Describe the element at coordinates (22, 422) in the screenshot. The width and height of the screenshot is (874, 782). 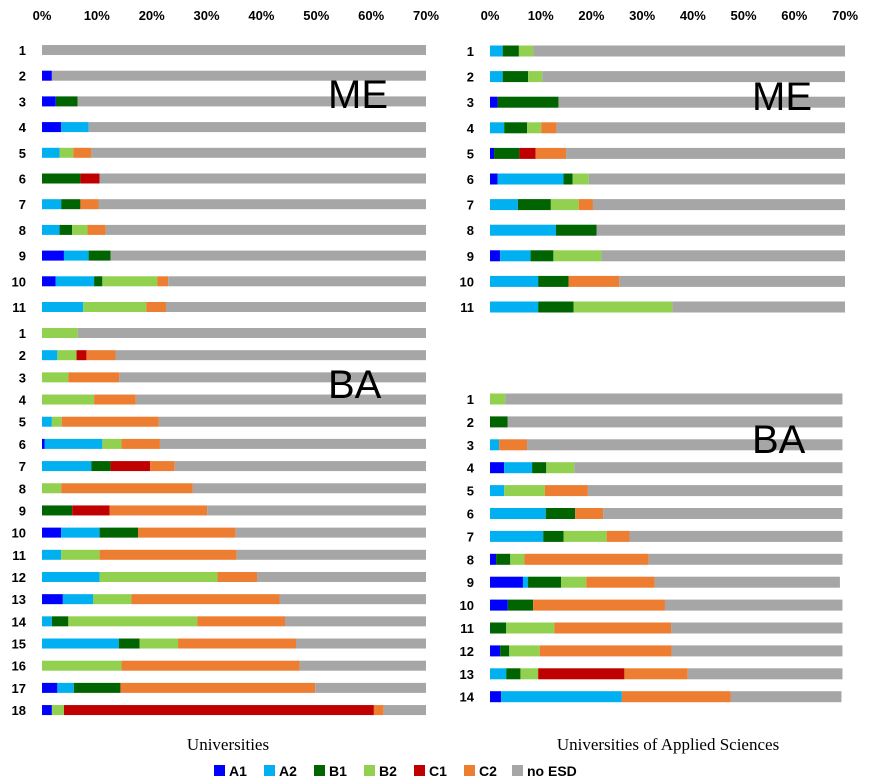
I see `category-label: 5` at that location.